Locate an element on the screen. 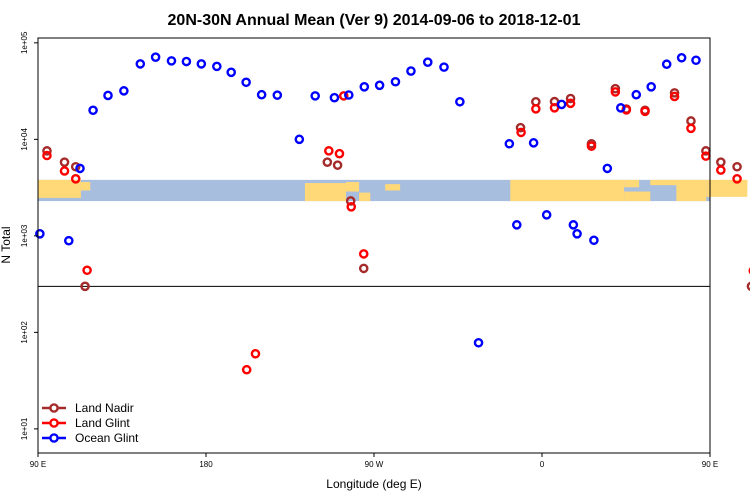 This screenshot has width=750, height=500. x-tick-label: 90 E is located at coordinates (710, 464).